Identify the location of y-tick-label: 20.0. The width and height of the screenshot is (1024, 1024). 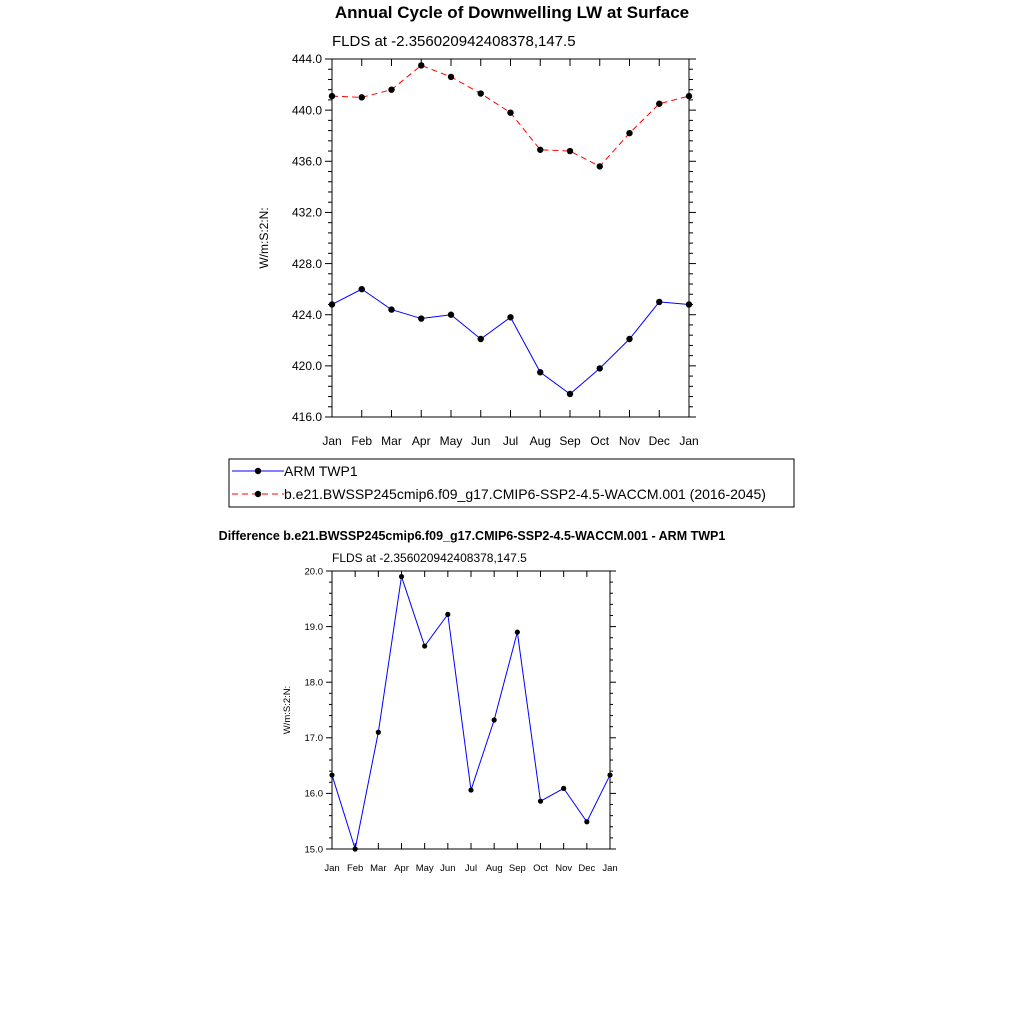
(314, 571).